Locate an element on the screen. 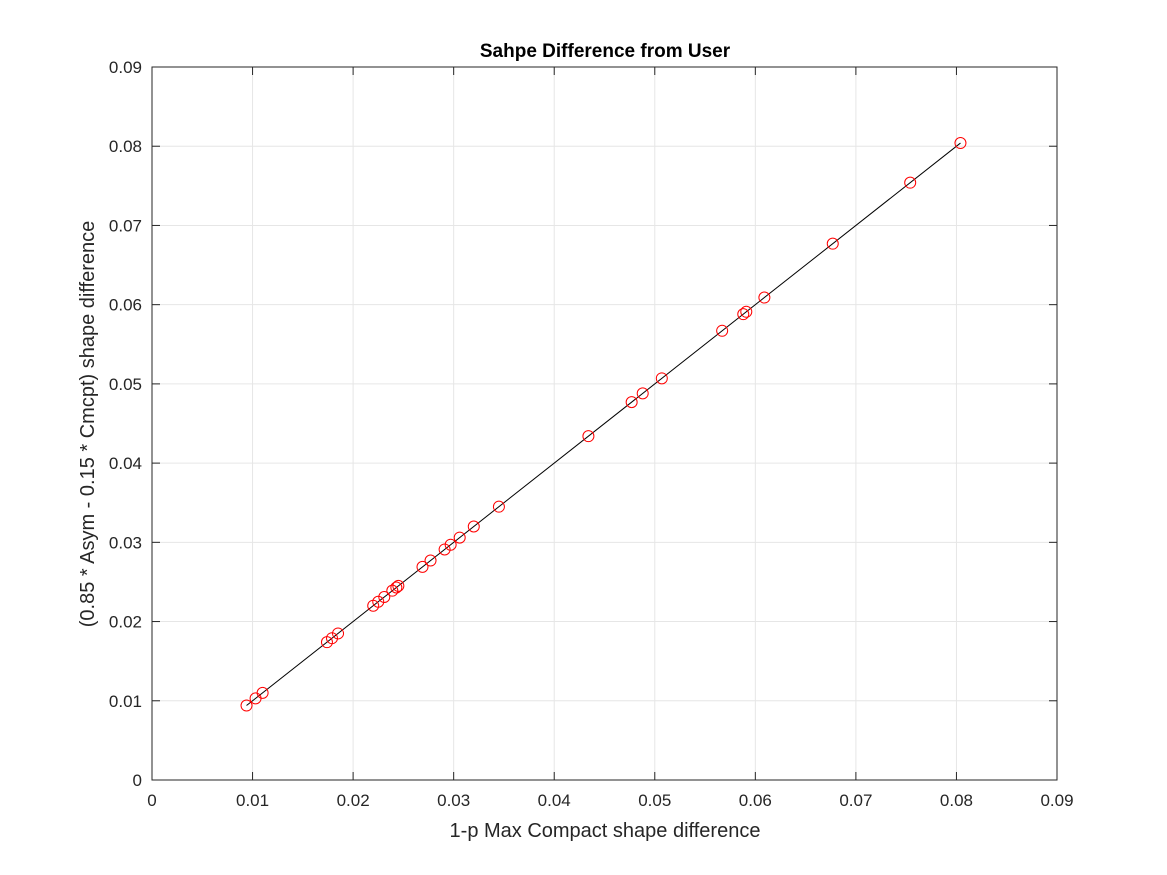 The image size is (1167, 875). y-tick-label: 0.07 is located at coordinates (125, 225).